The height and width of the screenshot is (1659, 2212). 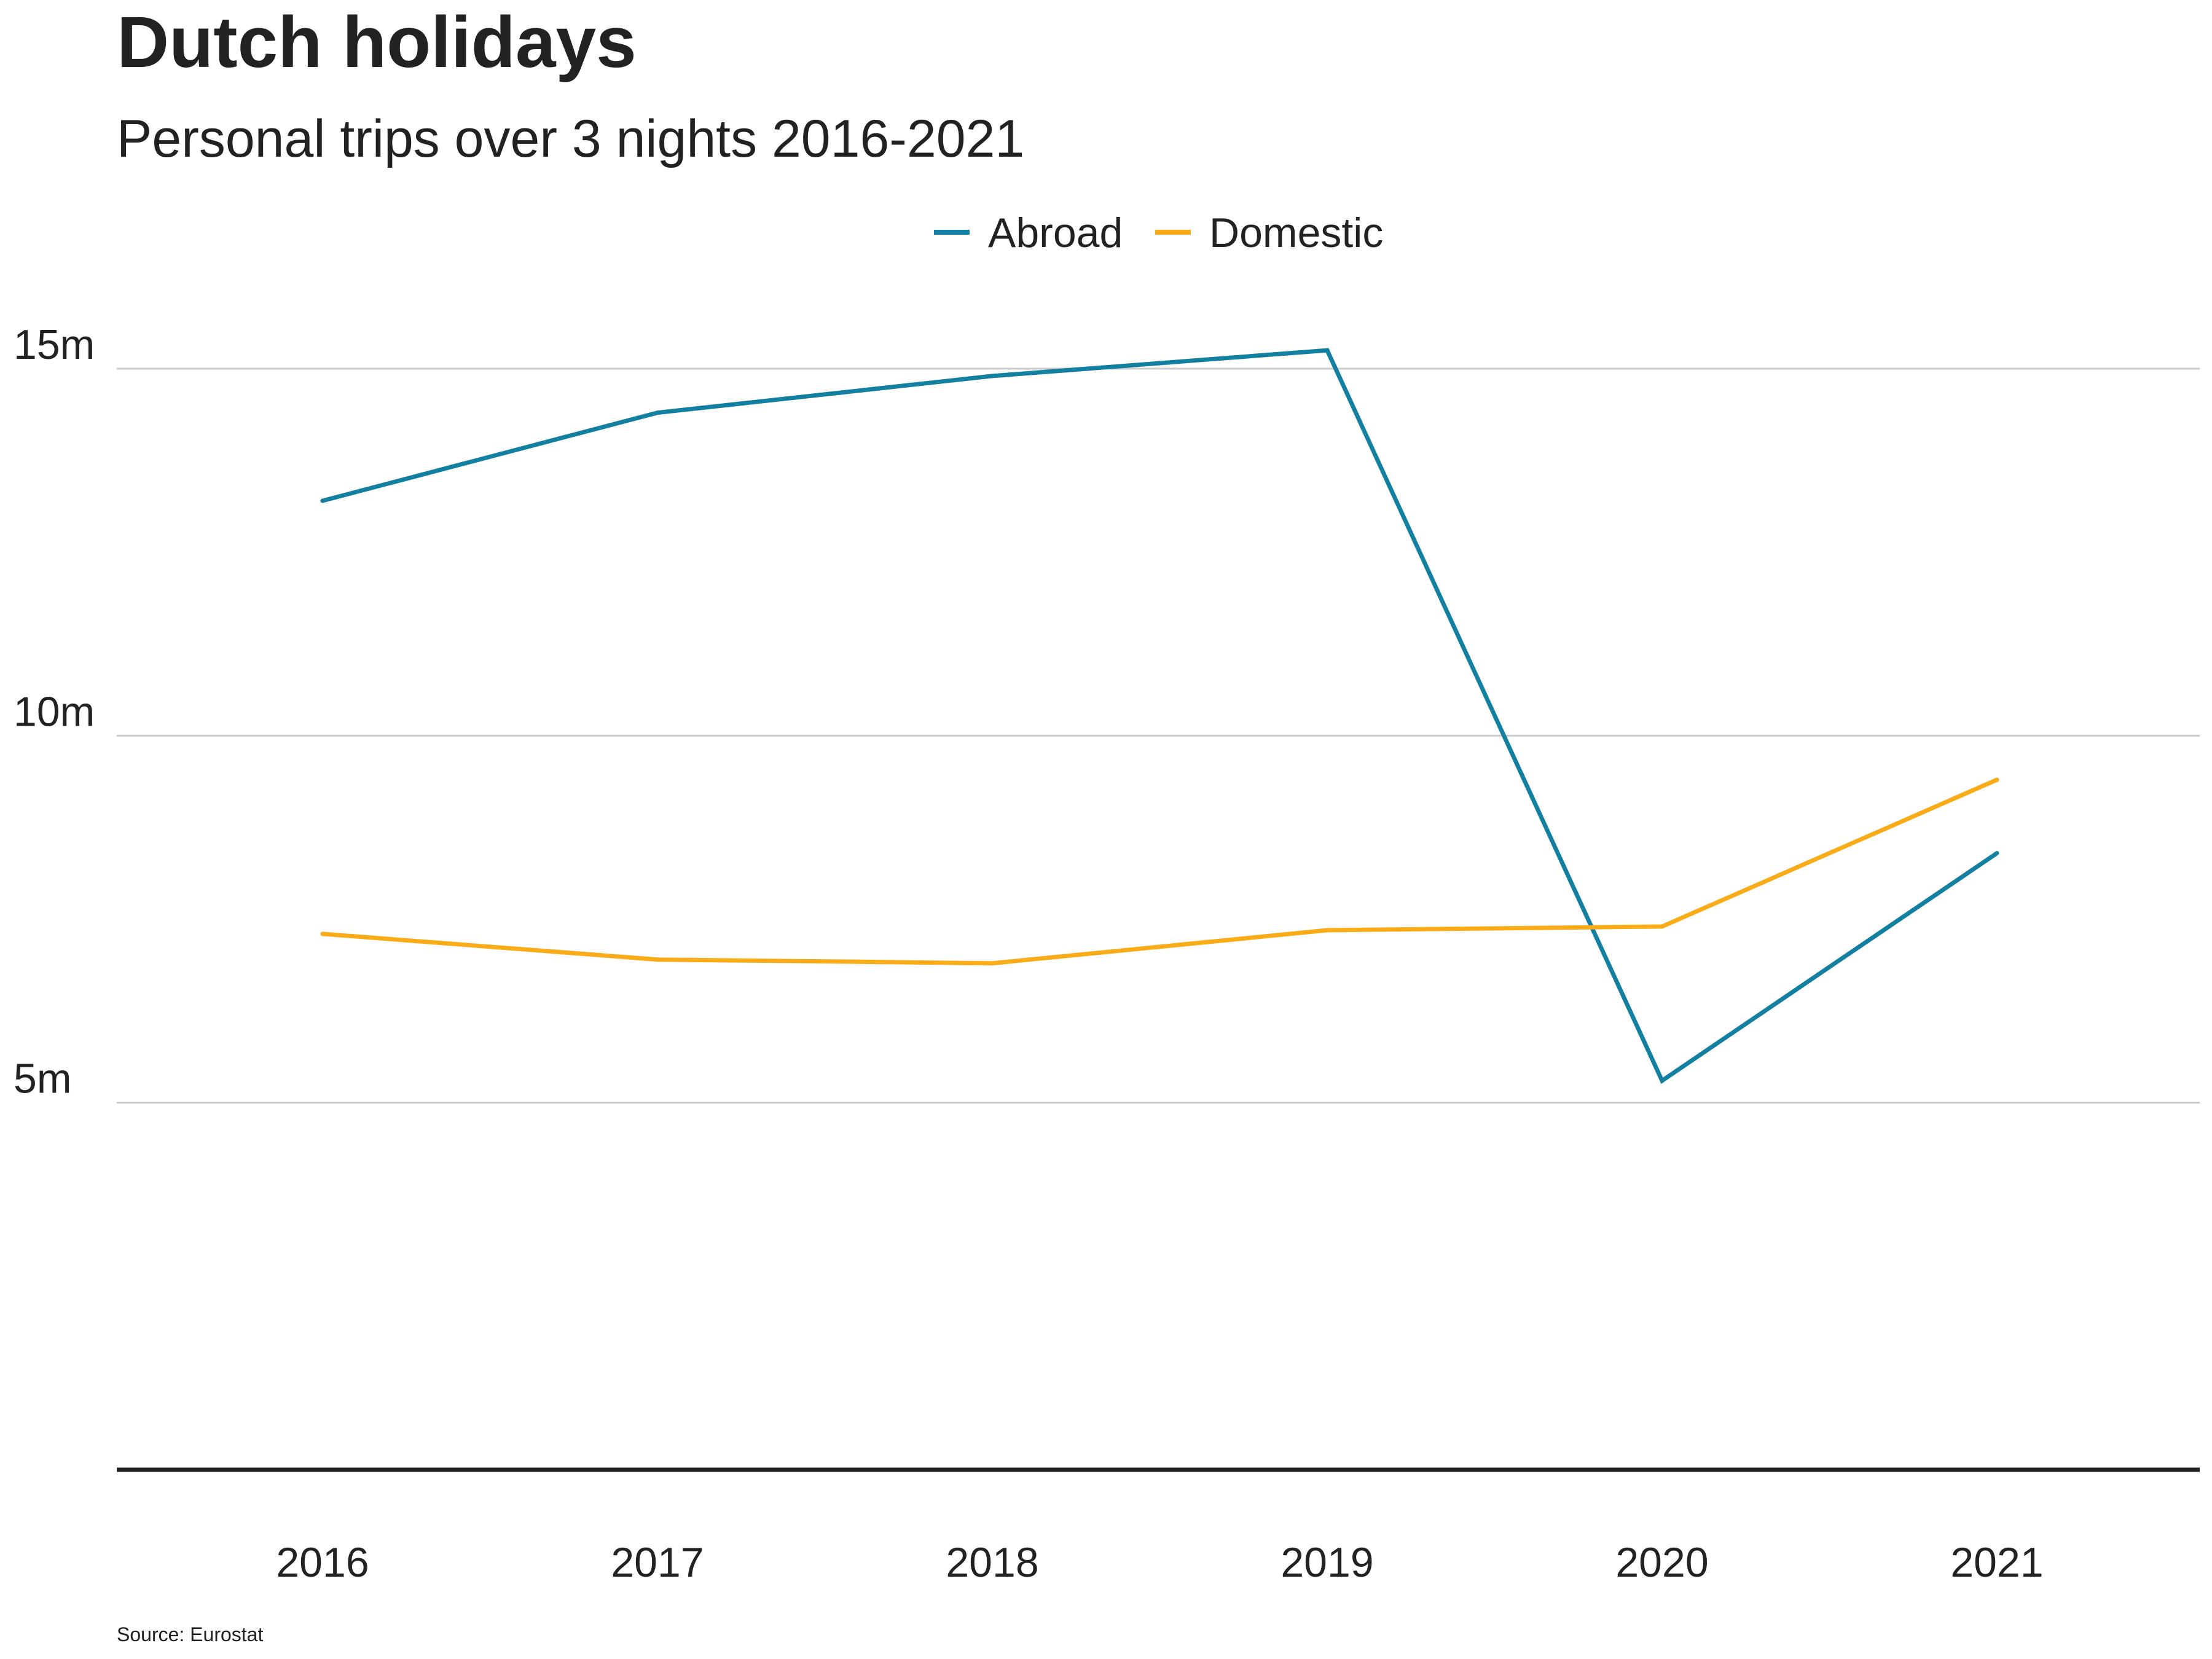 I want to click on y-tick-label: 10m, so click(x=54, y=711).